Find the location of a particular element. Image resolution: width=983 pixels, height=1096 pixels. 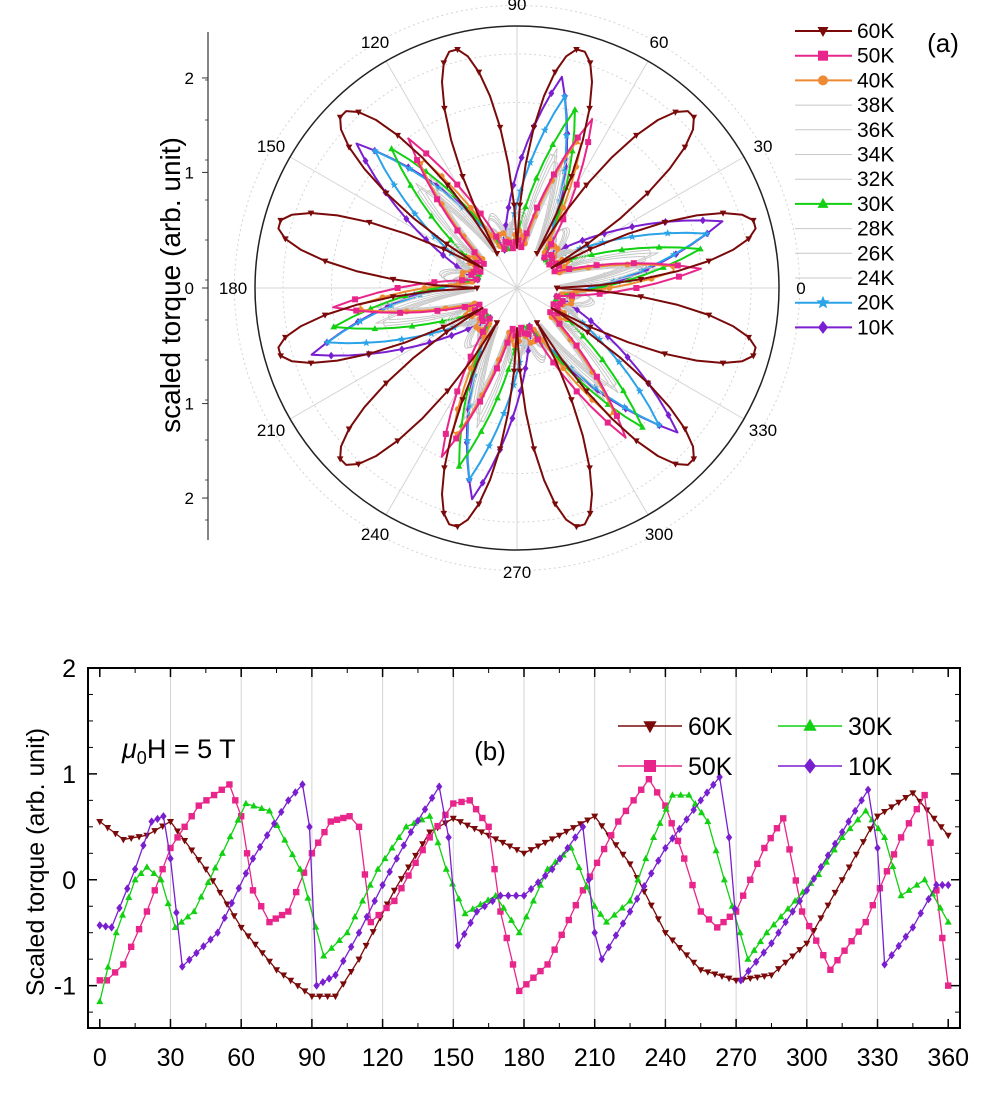

polar-series-line-24K is located at coordinates (517, 288).